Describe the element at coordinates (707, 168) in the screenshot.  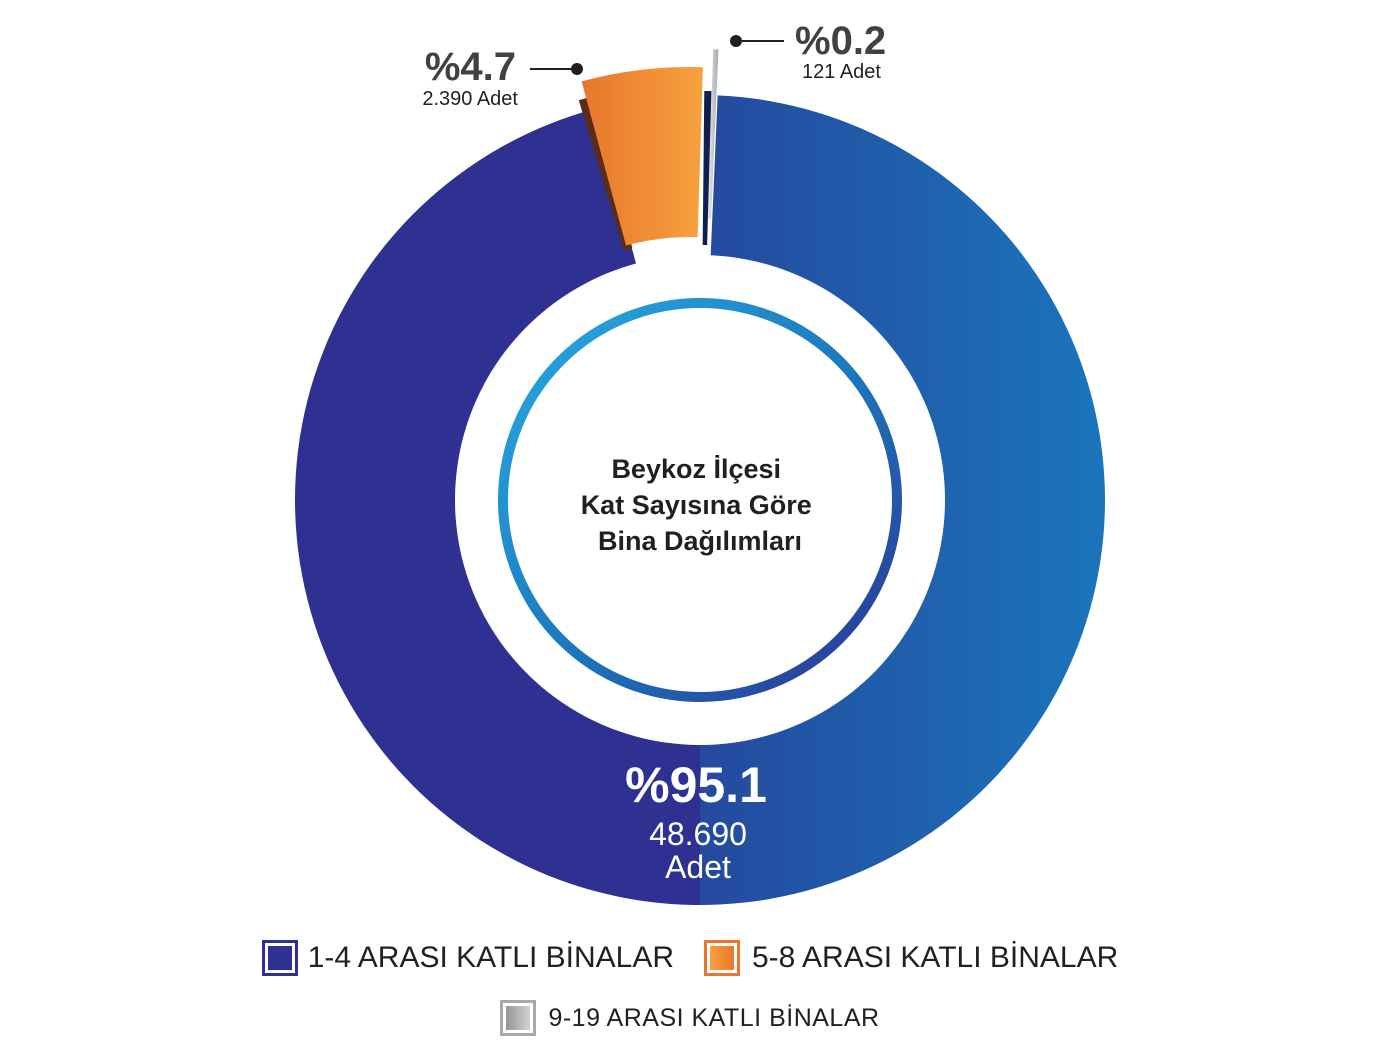
I see `slice-1-4-edge` at that location.